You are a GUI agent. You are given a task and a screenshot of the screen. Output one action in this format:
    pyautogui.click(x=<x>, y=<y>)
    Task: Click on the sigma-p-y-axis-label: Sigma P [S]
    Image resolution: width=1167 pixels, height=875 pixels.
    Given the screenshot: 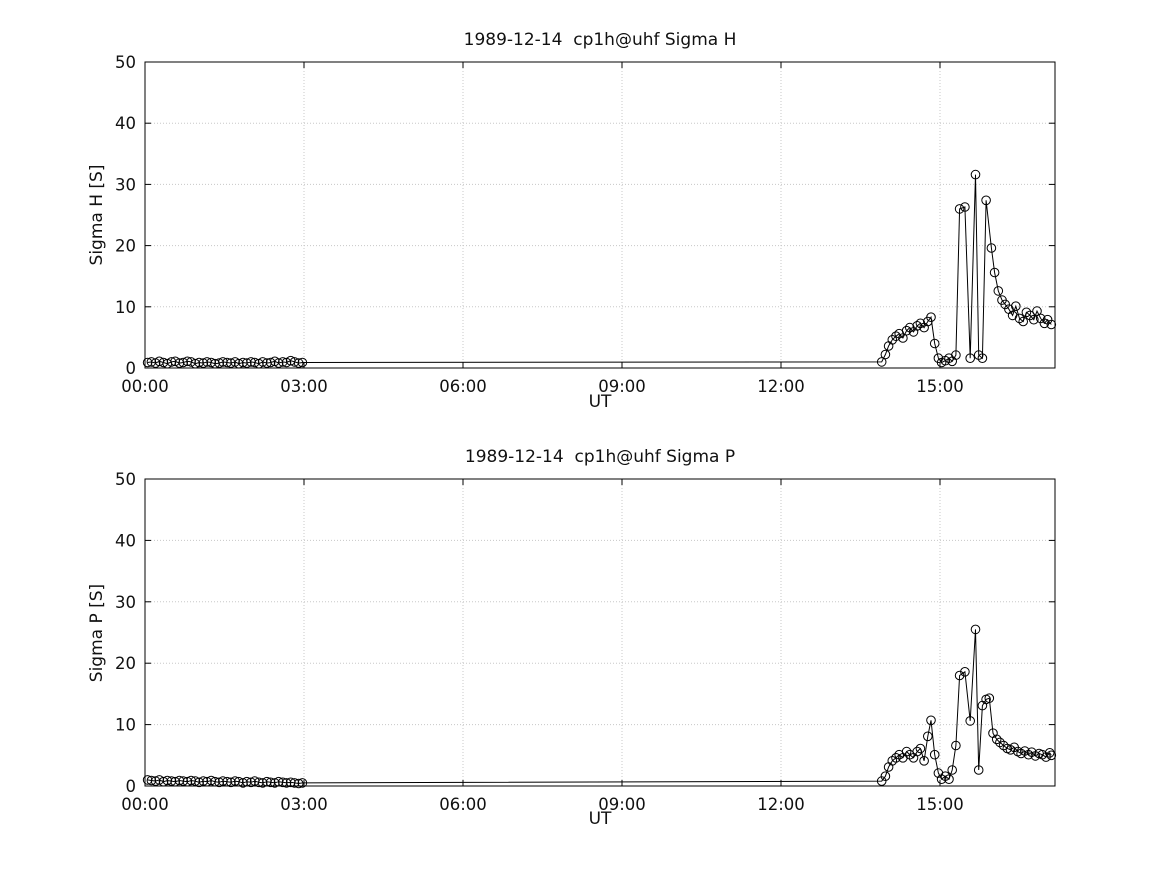 What is the action you would take?
    pyautogui.click(x=97, y=633)
    